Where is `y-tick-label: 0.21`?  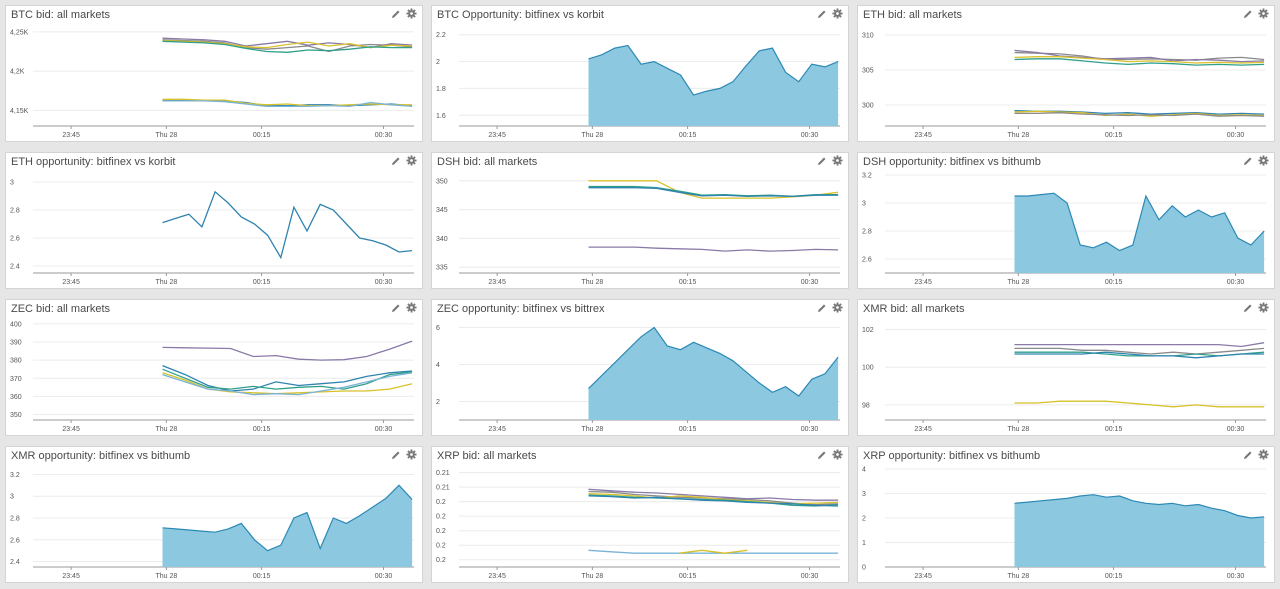 y-tick-label: 0.21 is located at coordinates (443, 488).